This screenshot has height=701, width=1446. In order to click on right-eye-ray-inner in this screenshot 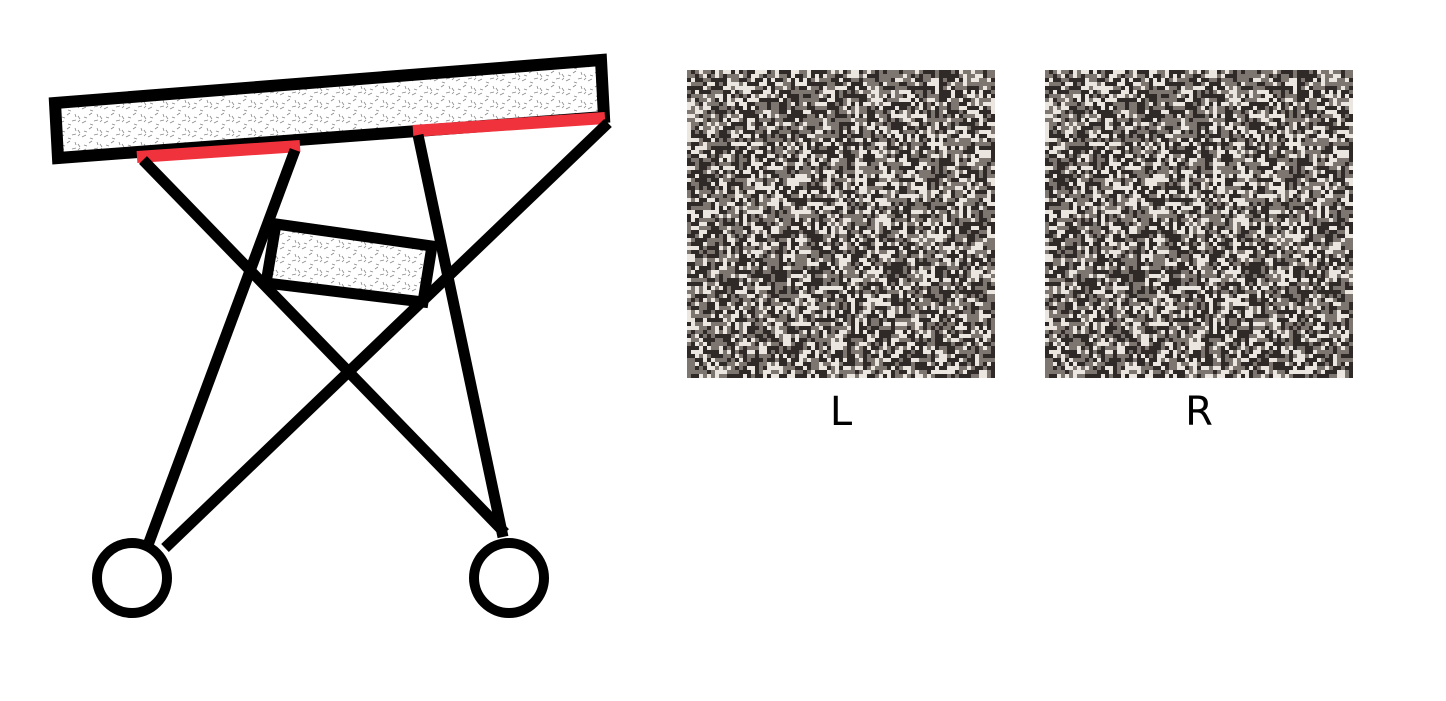, I will do `click(460, 336)`.